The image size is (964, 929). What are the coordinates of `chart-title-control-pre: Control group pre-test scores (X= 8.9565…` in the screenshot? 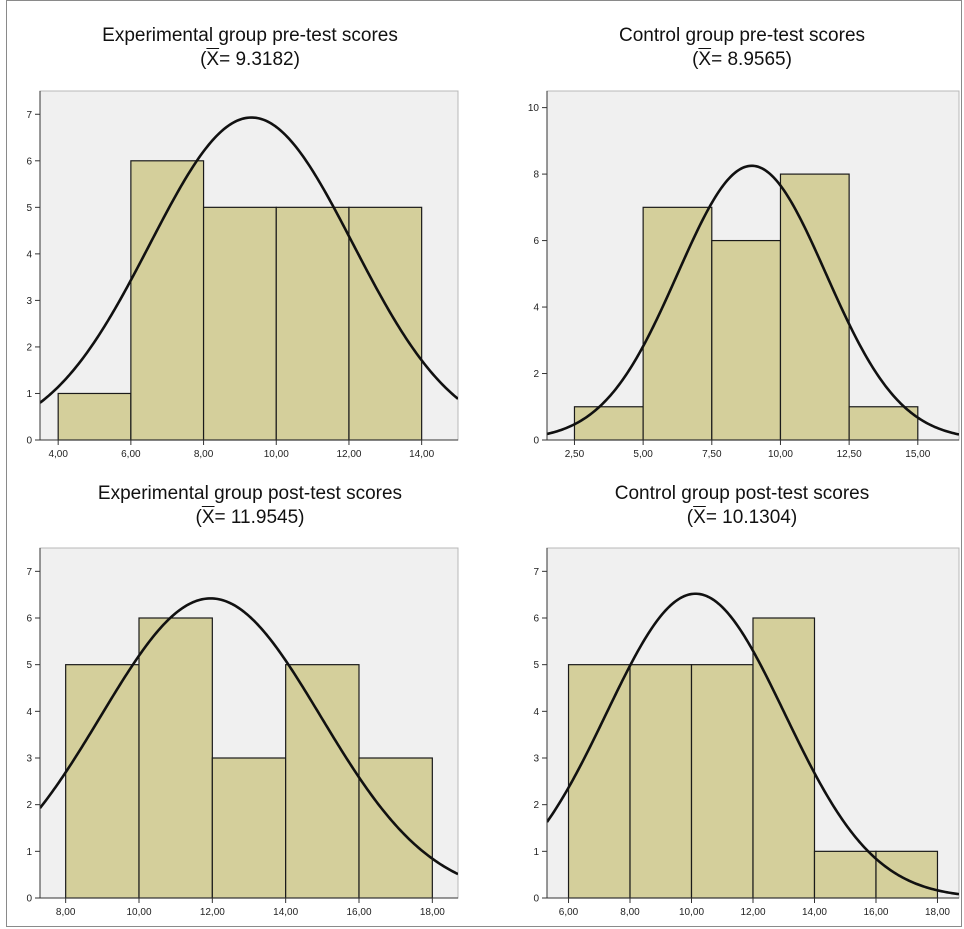 It's located at (742, 48).